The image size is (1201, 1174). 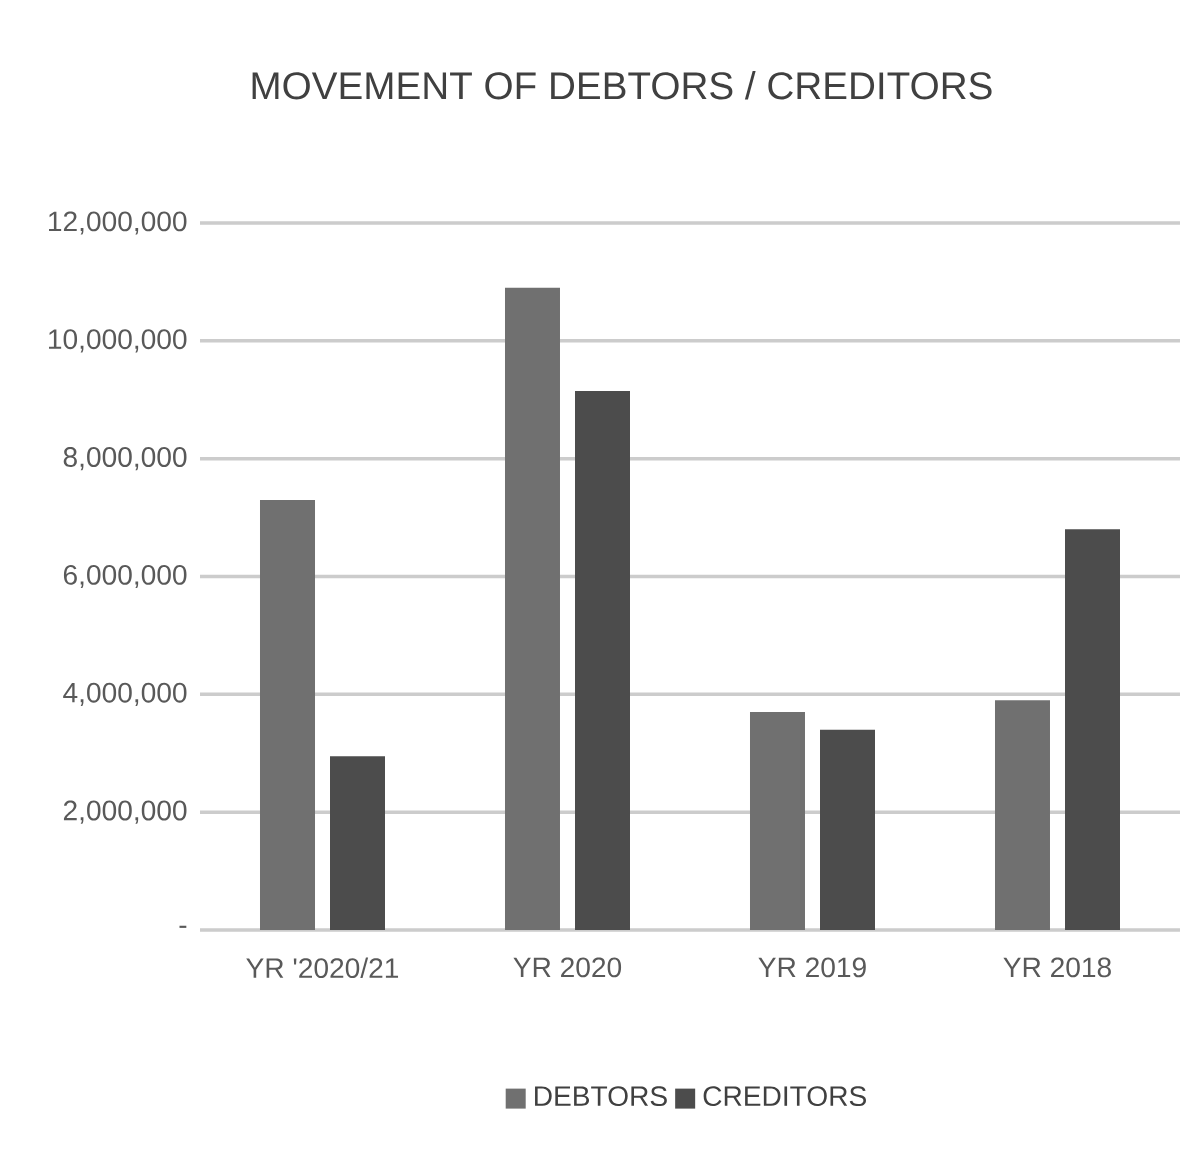 What do you see at coordinates (125, 694) in the screenshot?
I see `y-tick-label: 4,000,000` at bounding box center [125, 694].